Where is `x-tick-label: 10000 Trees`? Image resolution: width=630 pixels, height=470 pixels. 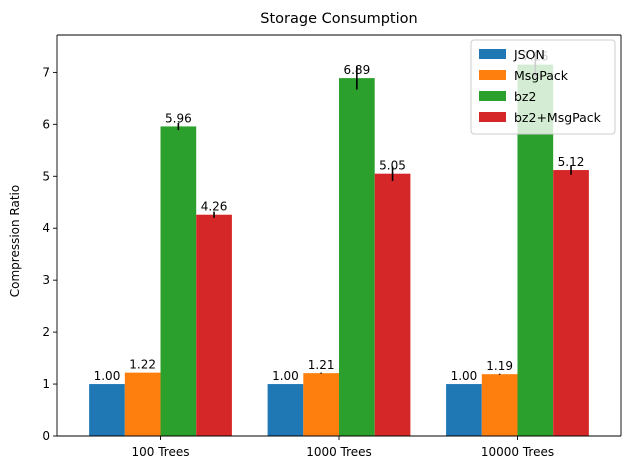 x-tick-label: 10000 Trees is located at coordinates (517, 452).